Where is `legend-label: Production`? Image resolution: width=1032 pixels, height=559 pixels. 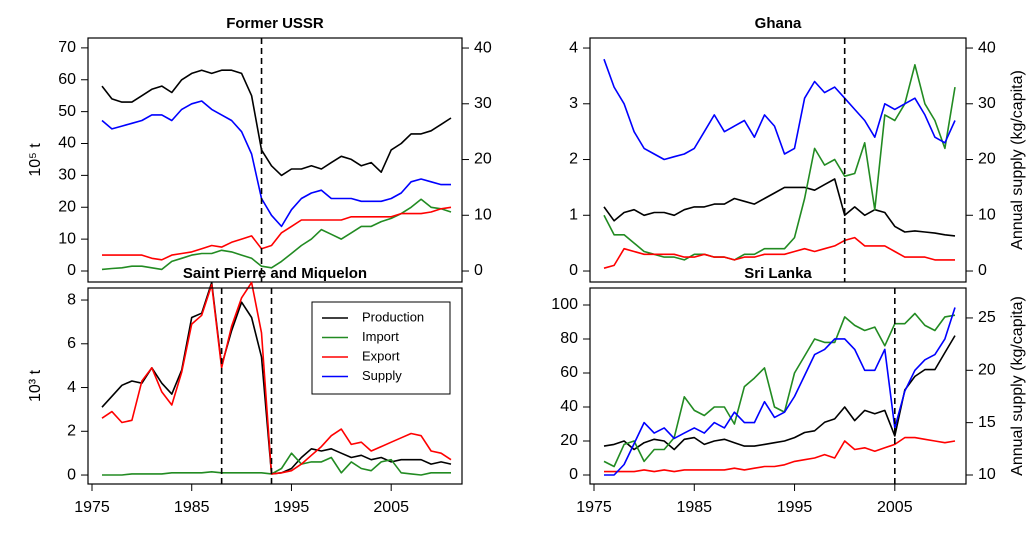 legend-label: Production is located at coordinates (393, 316).